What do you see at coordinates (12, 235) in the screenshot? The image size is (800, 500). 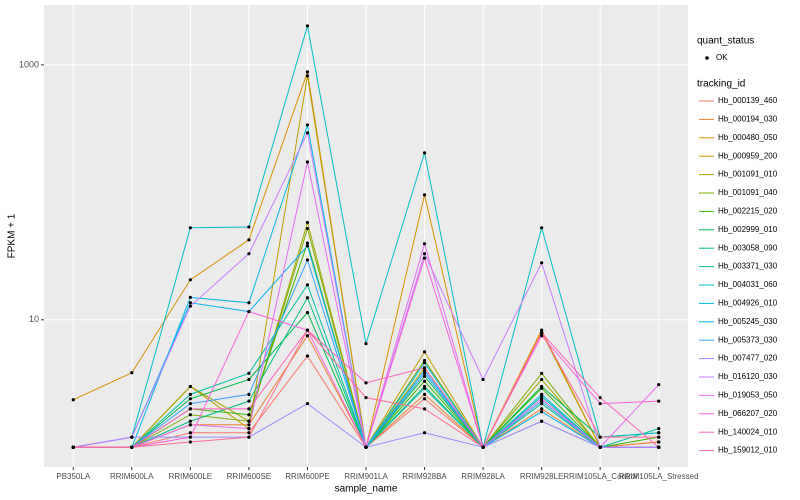 I see `y-axis-title: FPKM + 1` at bounding box center [12, 235].